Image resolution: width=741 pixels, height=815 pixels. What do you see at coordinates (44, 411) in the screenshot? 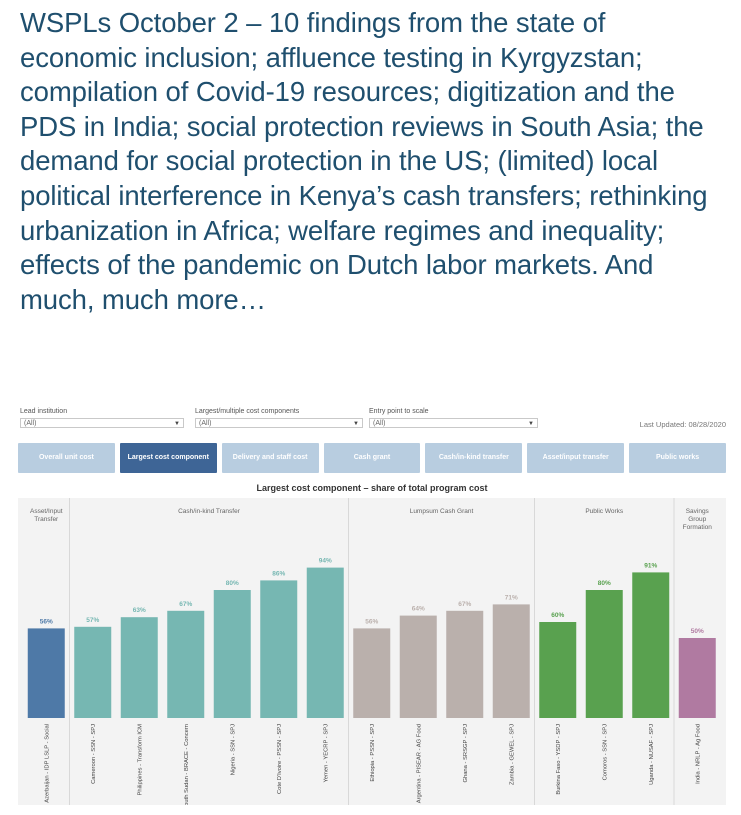
I see `filter-label: Lead institution` at bounding box center [44, 411].